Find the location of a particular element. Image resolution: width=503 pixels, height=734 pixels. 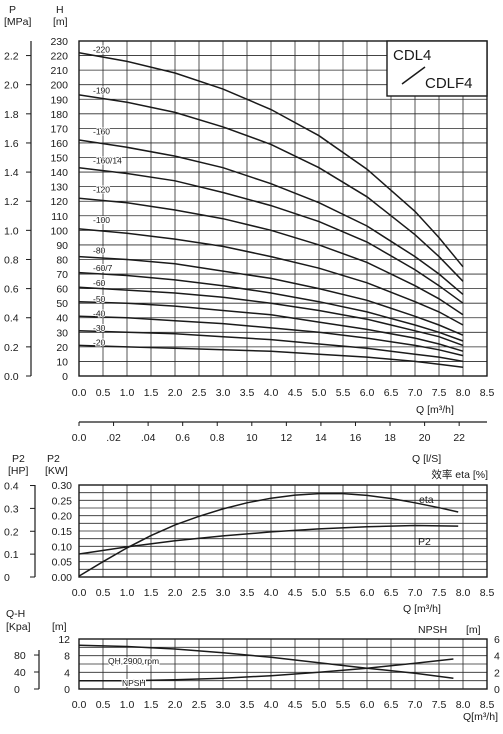

x2-tick-label: 12 is located at coordinates (287, 438).